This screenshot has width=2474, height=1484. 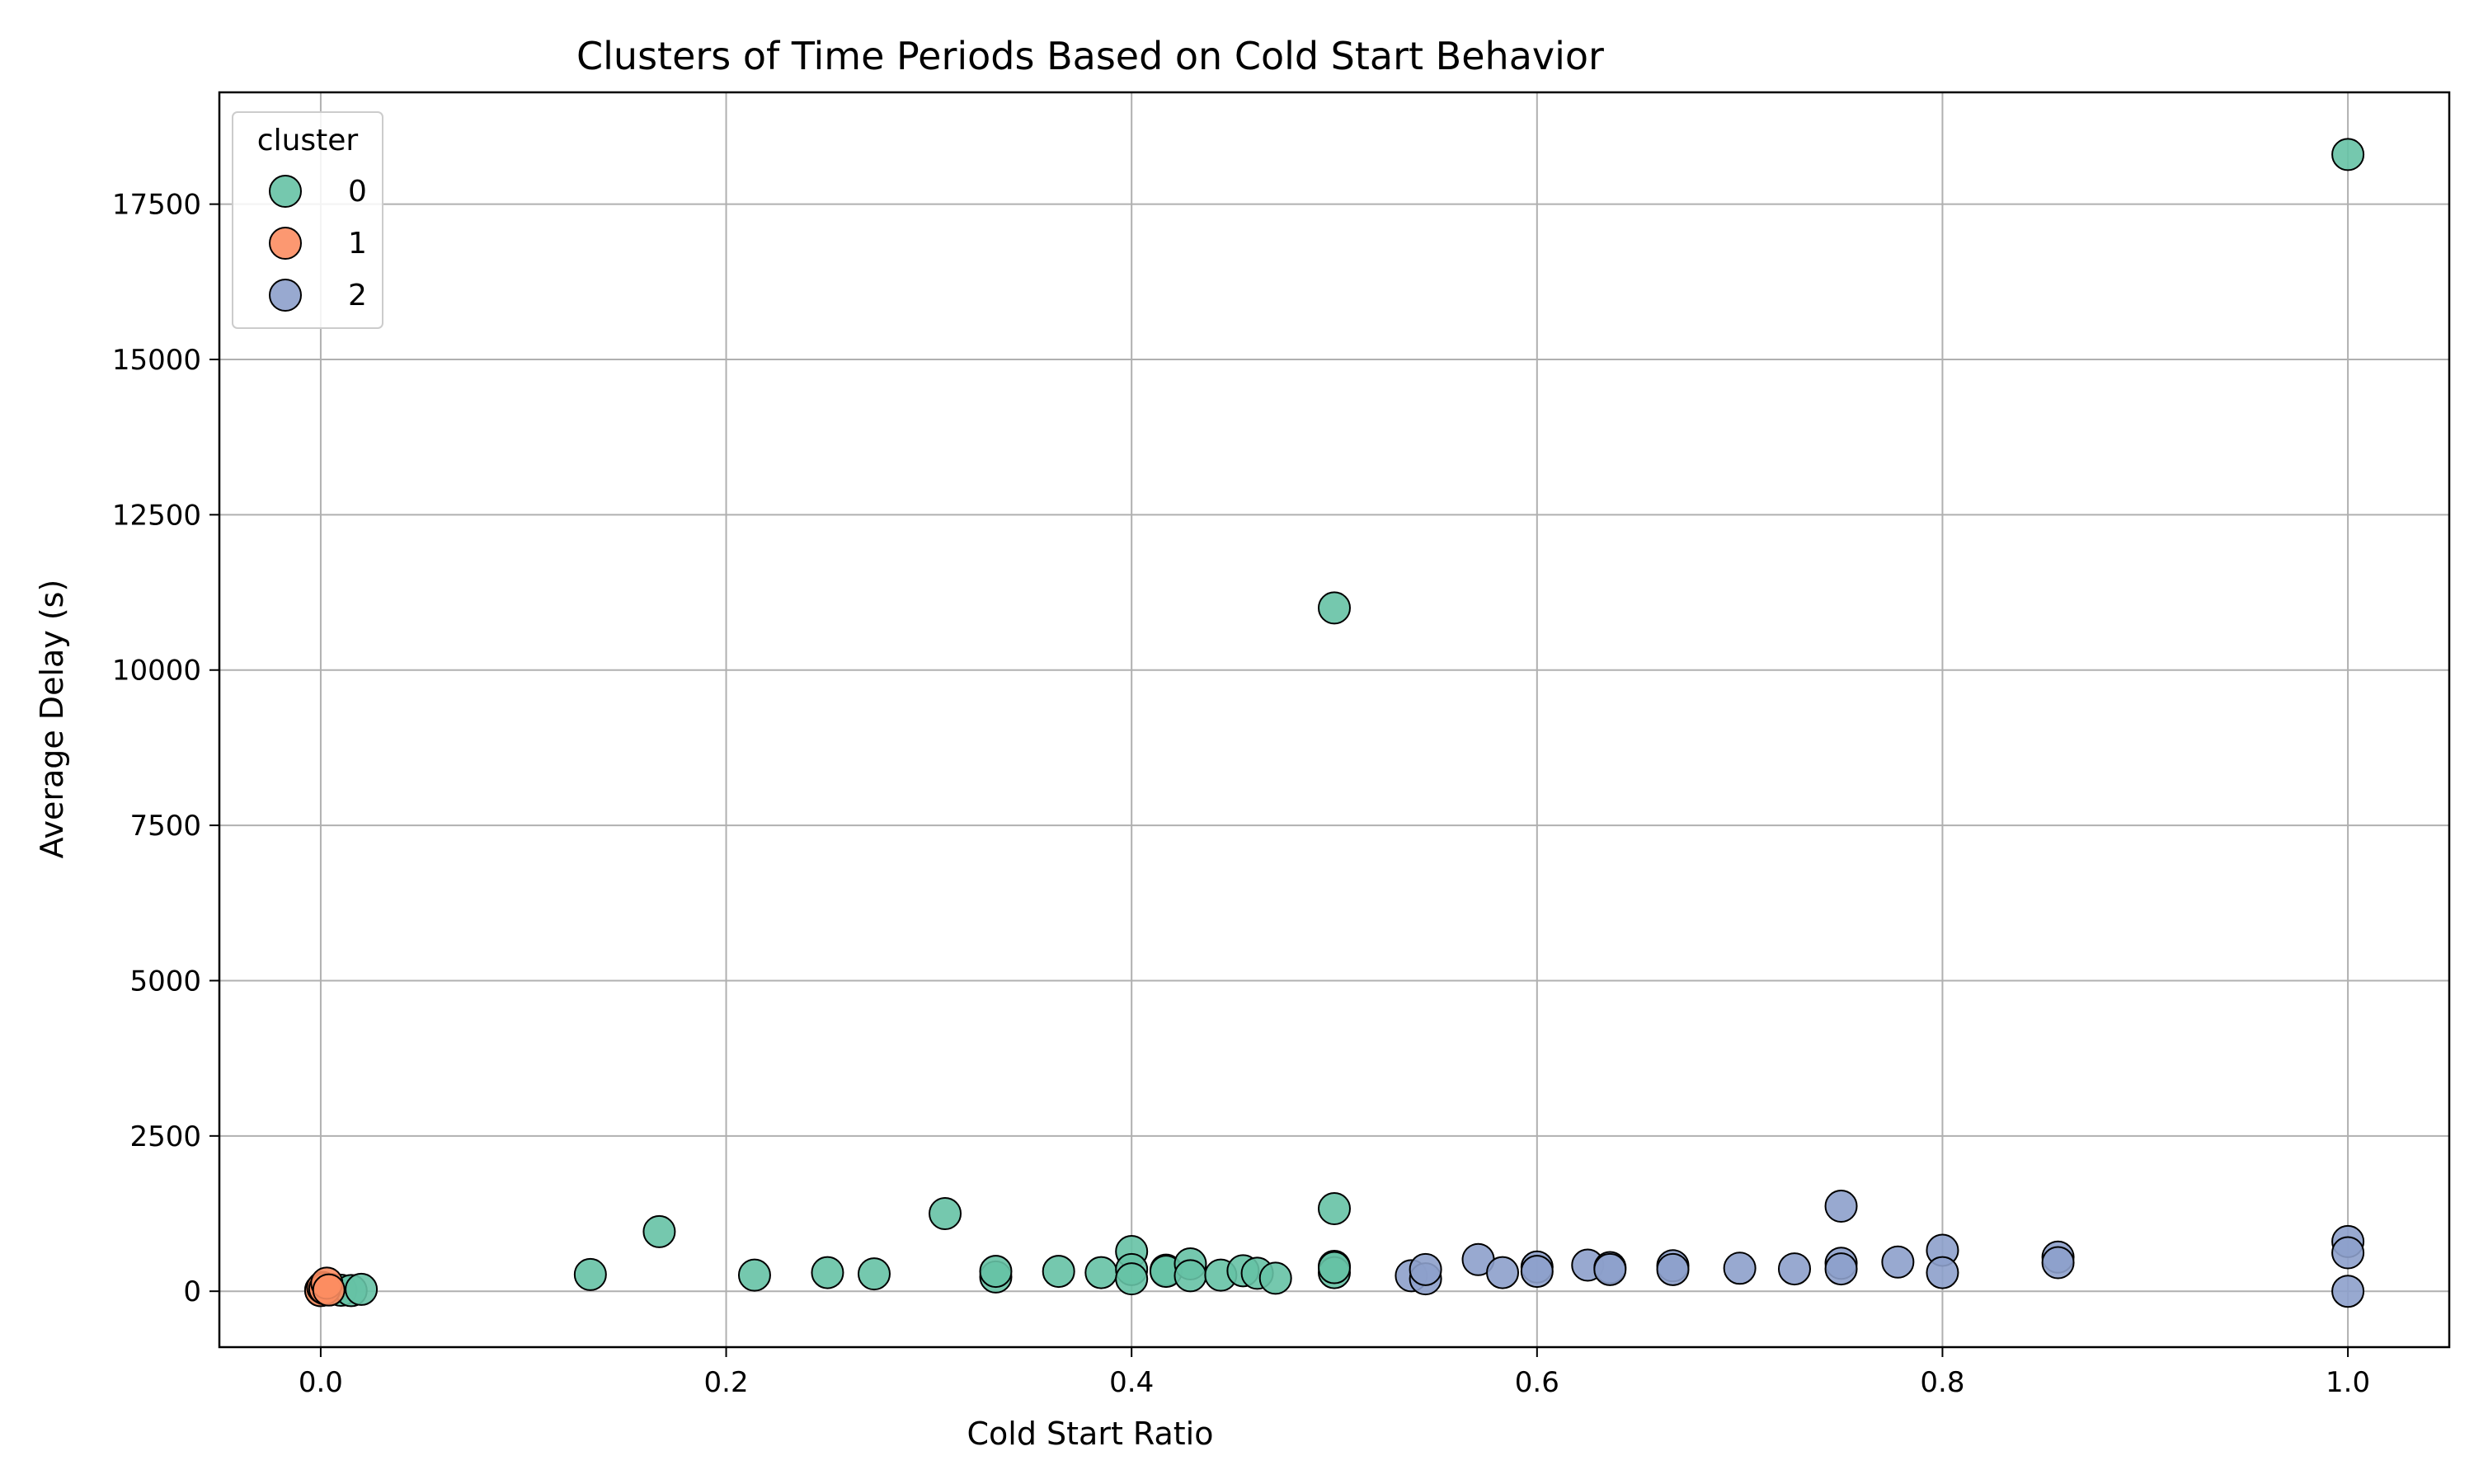 What do you see at coordinates (357, 192) in the screenshot?
I see `legend-entry-label: 0` at bounding box center [357, 192].